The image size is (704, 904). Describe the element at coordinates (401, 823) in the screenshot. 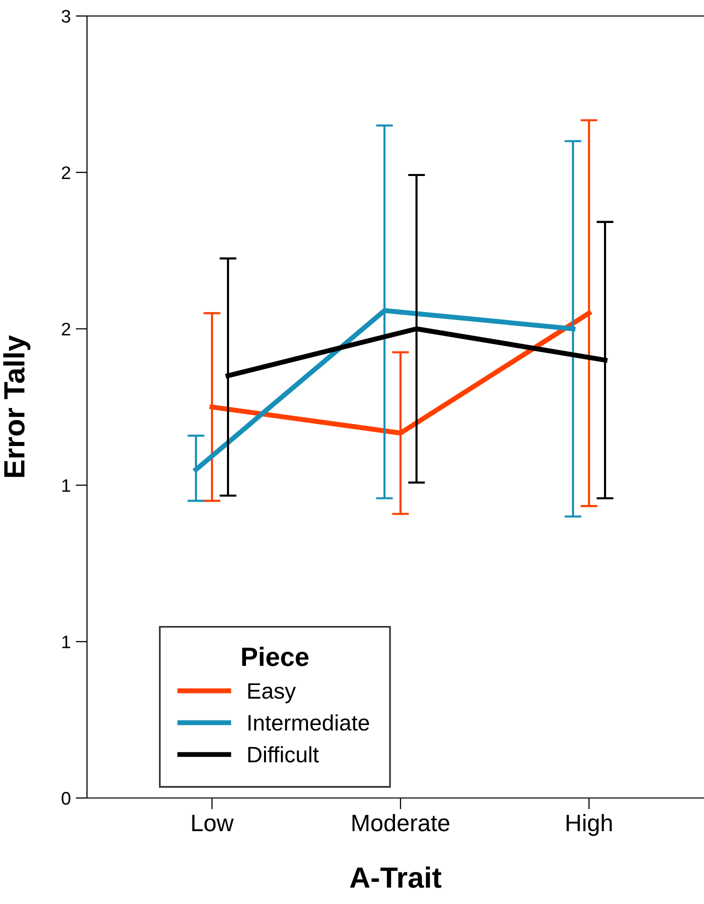

I see `x-tick-label: Moderate` at that location.